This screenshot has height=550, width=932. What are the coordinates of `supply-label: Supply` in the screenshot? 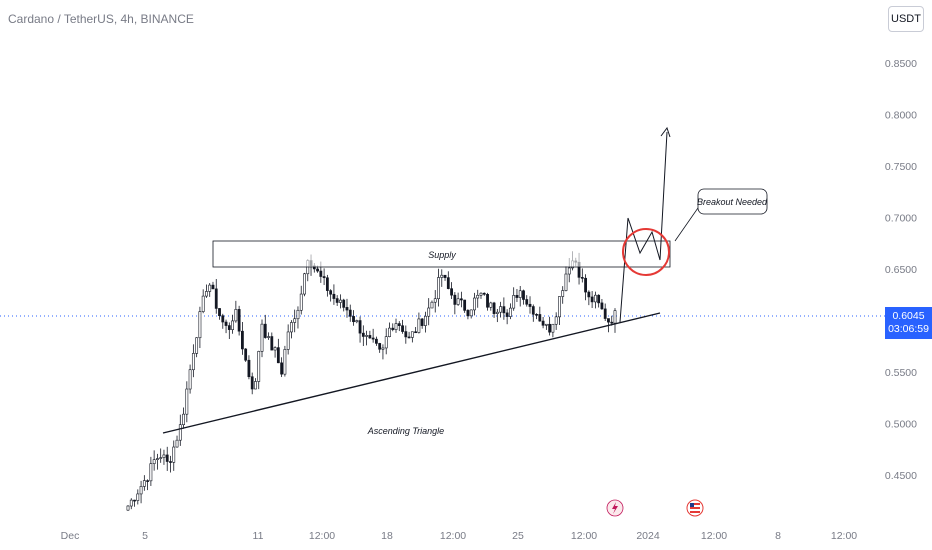 It's located at (442, 255).